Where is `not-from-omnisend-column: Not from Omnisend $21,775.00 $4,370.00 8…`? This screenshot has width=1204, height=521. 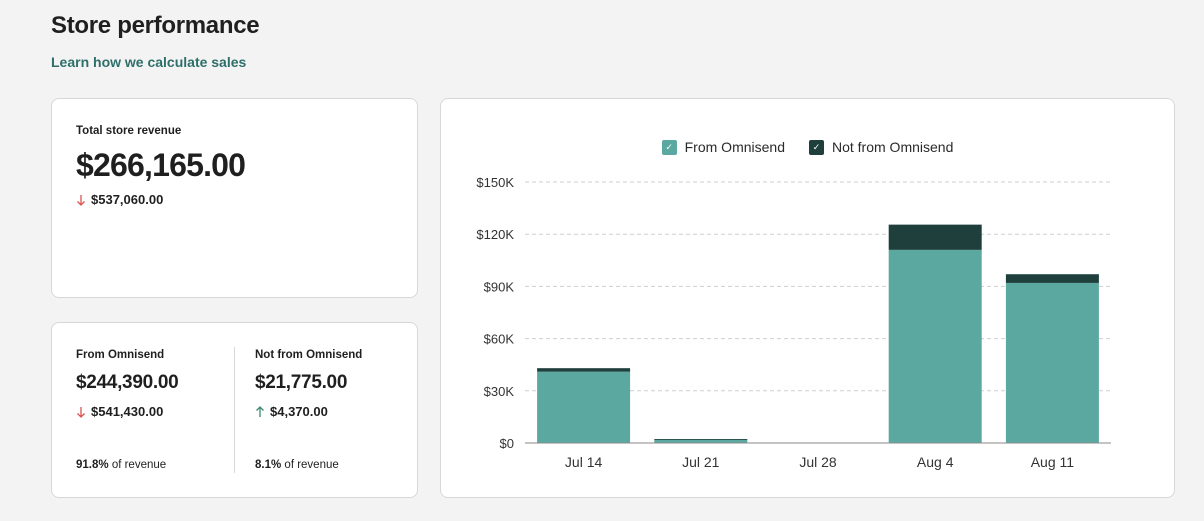
not-from-omnisend-column: Not from Omnisend $21,775.00 $4,370.00 8… is located at coordinates (330, 410).